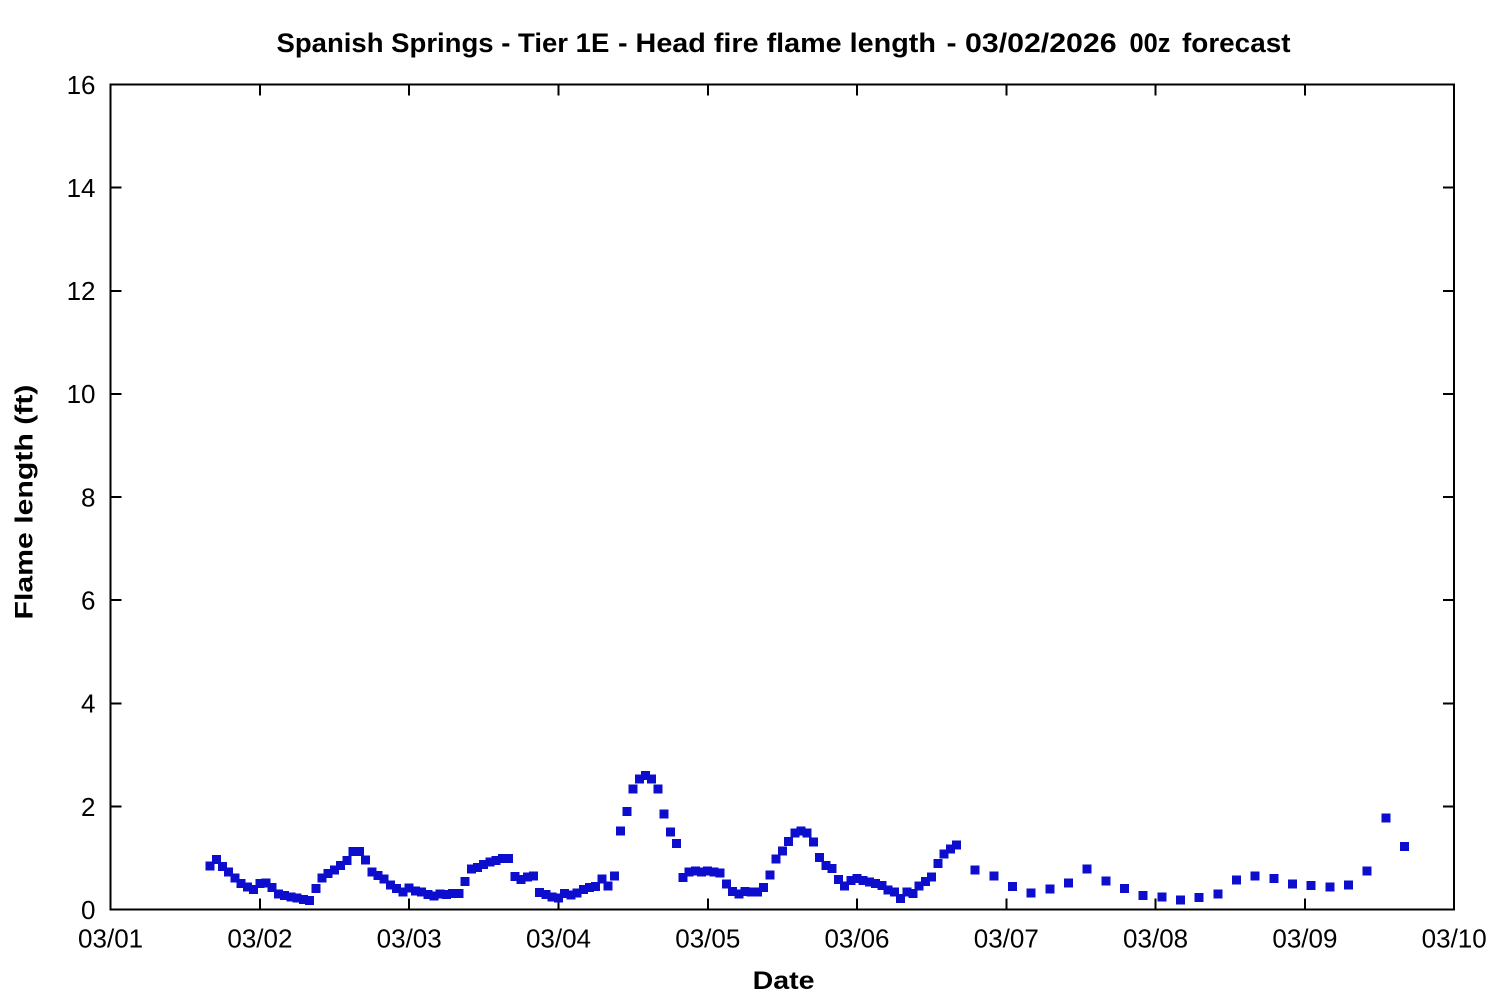  Describe the element at coordinates (856, 939) in the screenshot. I see `svg-text: 03/06` at that location.